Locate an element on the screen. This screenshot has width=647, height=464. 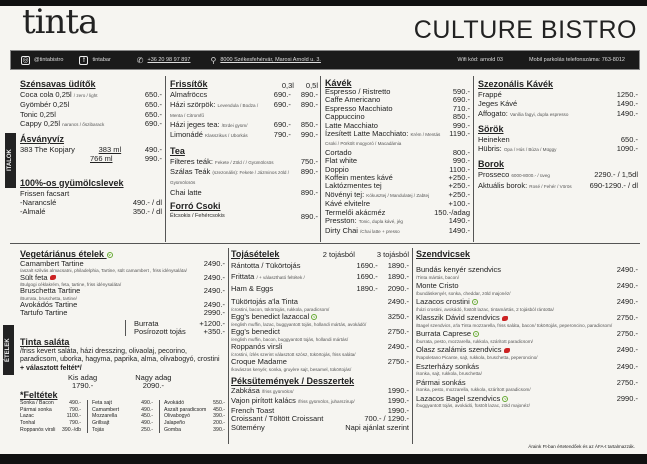
item-name: Coca cola 0,25l is located at coordinates (46, 94).